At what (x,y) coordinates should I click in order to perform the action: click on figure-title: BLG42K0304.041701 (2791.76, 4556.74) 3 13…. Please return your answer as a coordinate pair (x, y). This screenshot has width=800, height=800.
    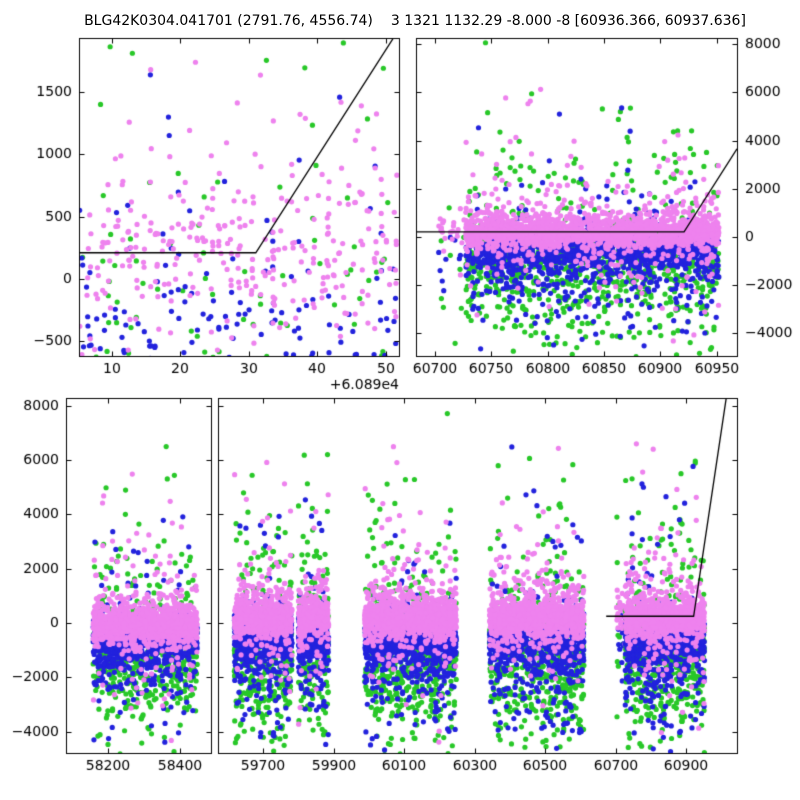
    Looking at the image, I should click on (400, 21).